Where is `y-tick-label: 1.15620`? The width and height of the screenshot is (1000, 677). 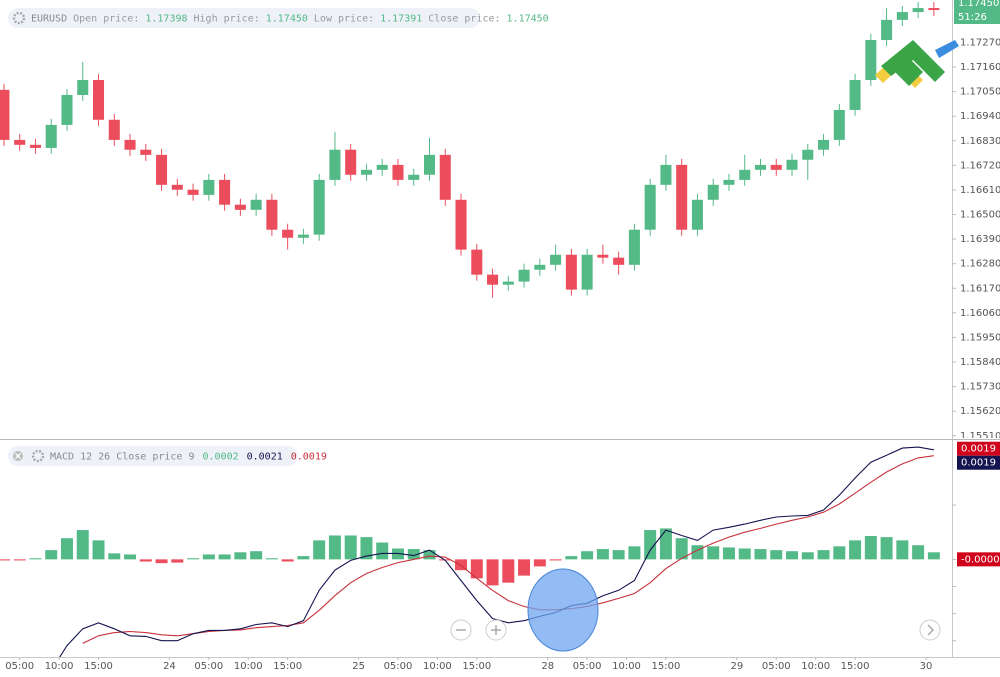
y-tick-label: 1.15620 is located at coordinates (980, 411).